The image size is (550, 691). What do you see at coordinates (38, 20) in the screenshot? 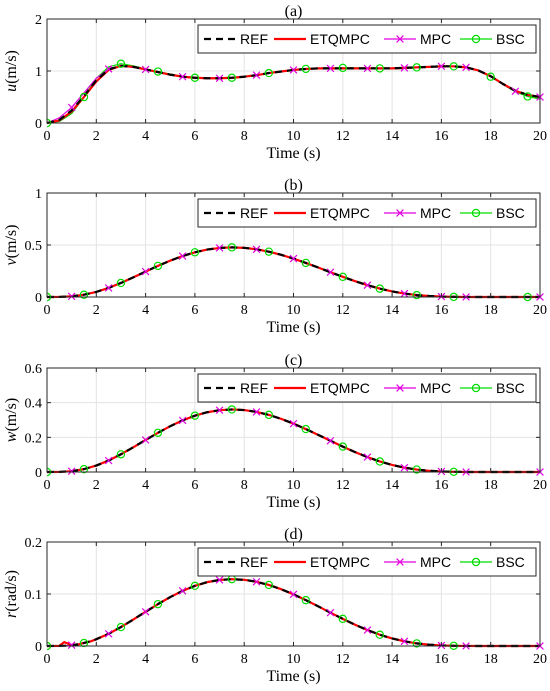
I see `y-tick-label: 2` at bounding box center [38, 20].